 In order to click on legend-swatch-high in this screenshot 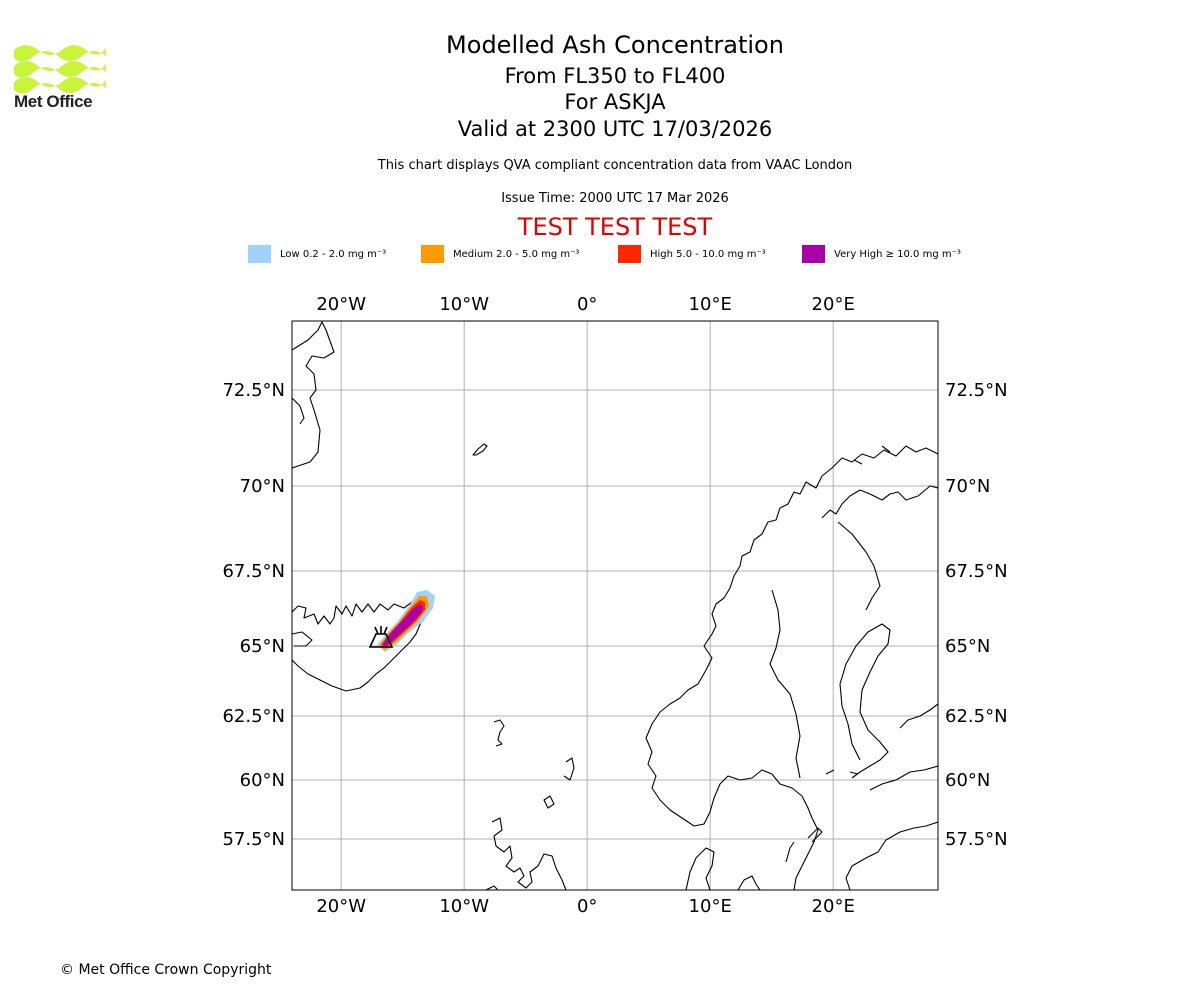, I will do `click(629, 254)`.